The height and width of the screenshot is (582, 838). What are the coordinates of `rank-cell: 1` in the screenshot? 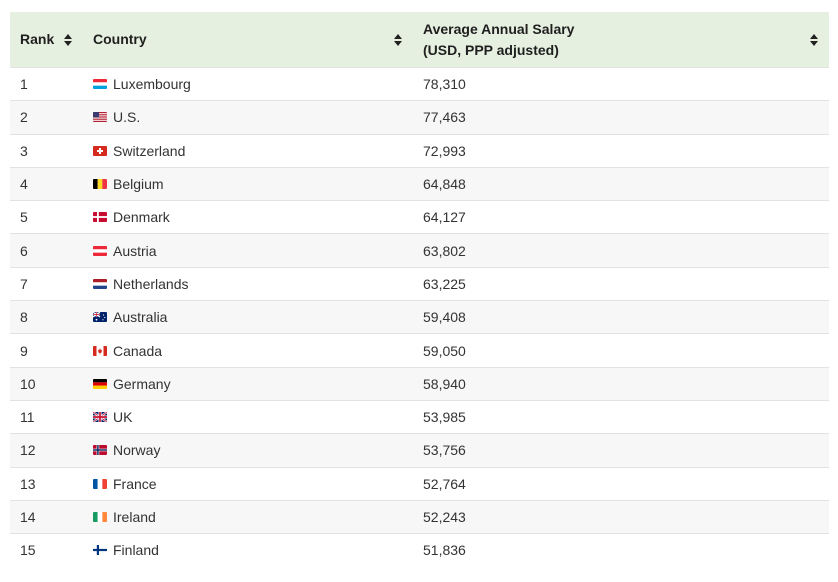 It's located at (46, 83).